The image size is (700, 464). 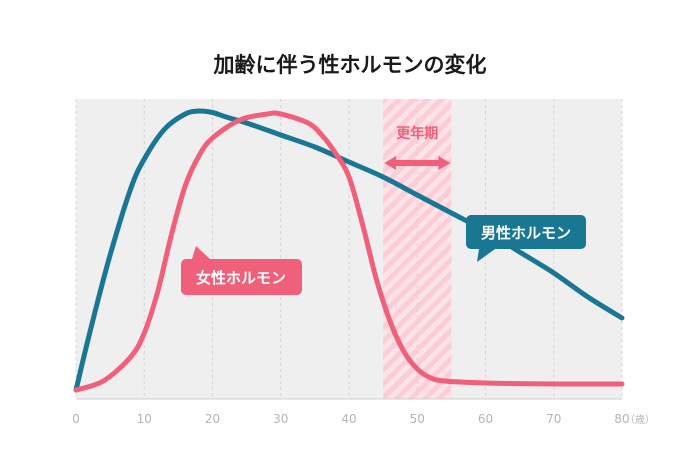 I want to click on callout-female-box, so click(x=241, y=277).